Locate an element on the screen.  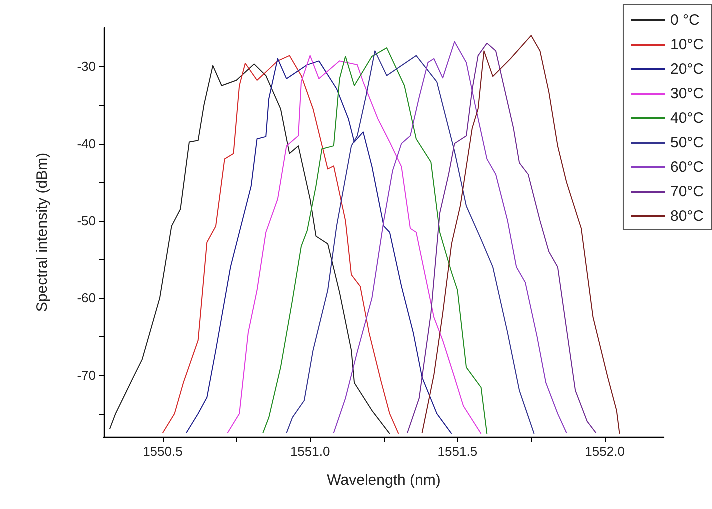
x-axis-title: Wavelength (nm) is located at coordinates (384, 480).